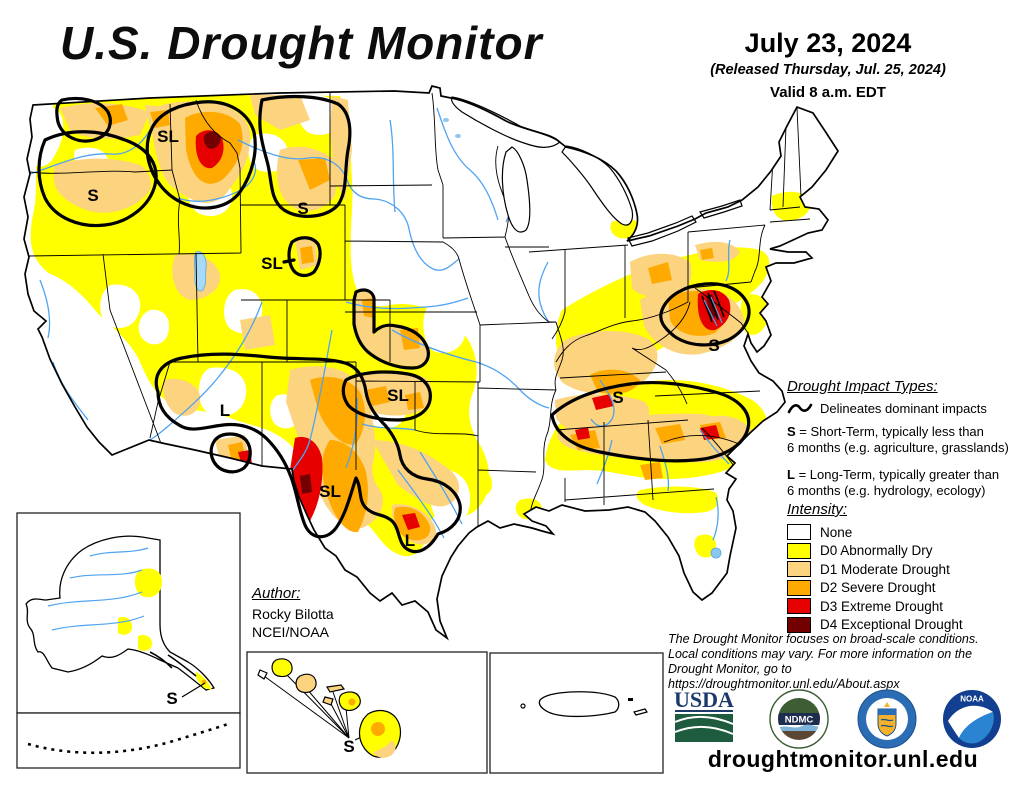 The width and height of the screenshot is (1024, 791). I want to click on label-oregon: S, so click(92, 195).